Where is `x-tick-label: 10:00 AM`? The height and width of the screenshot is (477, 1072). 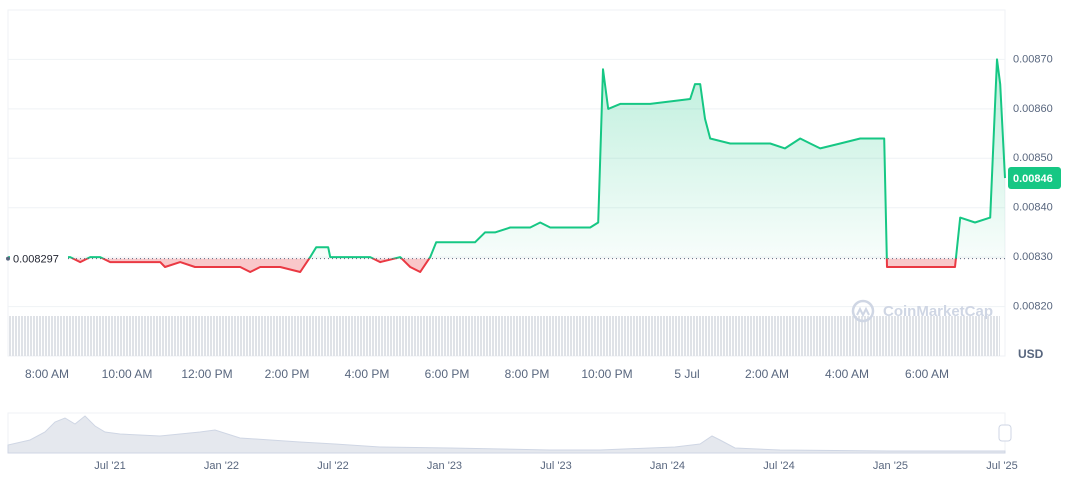
x-tick-label: 10:00 AM is located at coordinates (127, 374).